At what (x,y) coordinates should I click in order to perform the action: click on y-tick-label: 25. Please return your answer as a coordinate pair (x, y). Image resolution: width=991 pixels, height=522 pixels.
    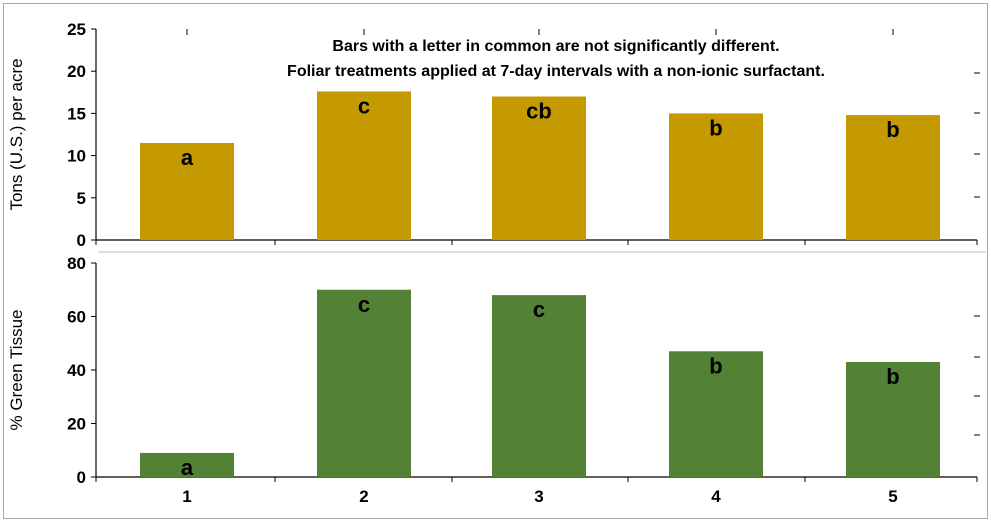
    Looking at the image, I should click on (76, 29).